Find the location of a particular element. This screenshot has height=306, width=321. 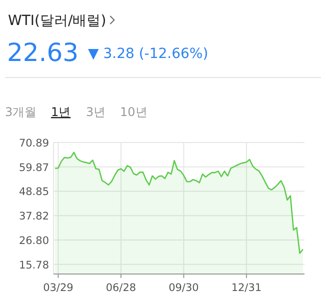

x-tick-label: 09/30 is located at coordinates (183, 288).